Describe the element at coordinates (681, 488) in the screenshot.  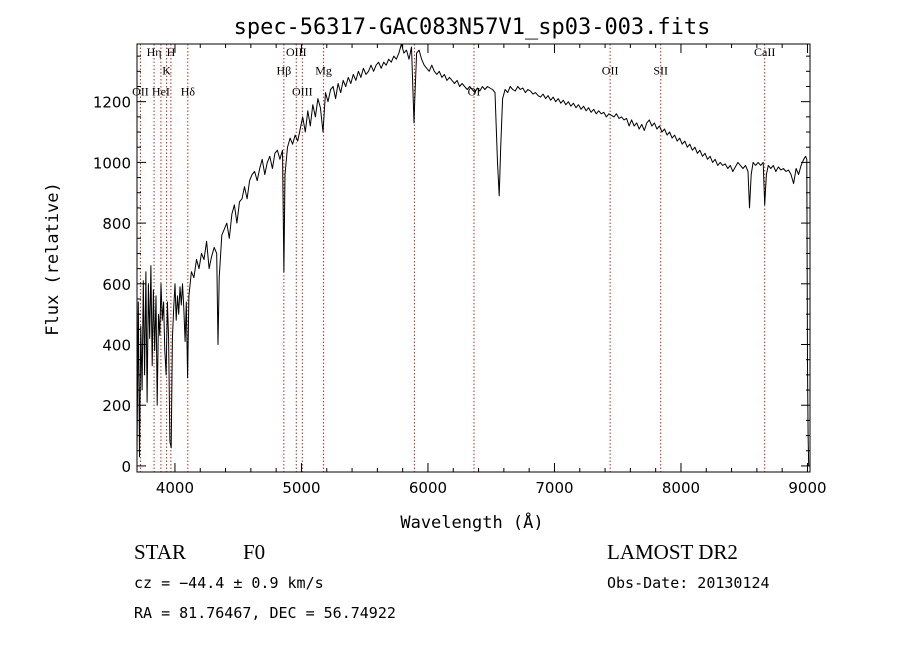
I see `x-tick-label: 8000` at that location.